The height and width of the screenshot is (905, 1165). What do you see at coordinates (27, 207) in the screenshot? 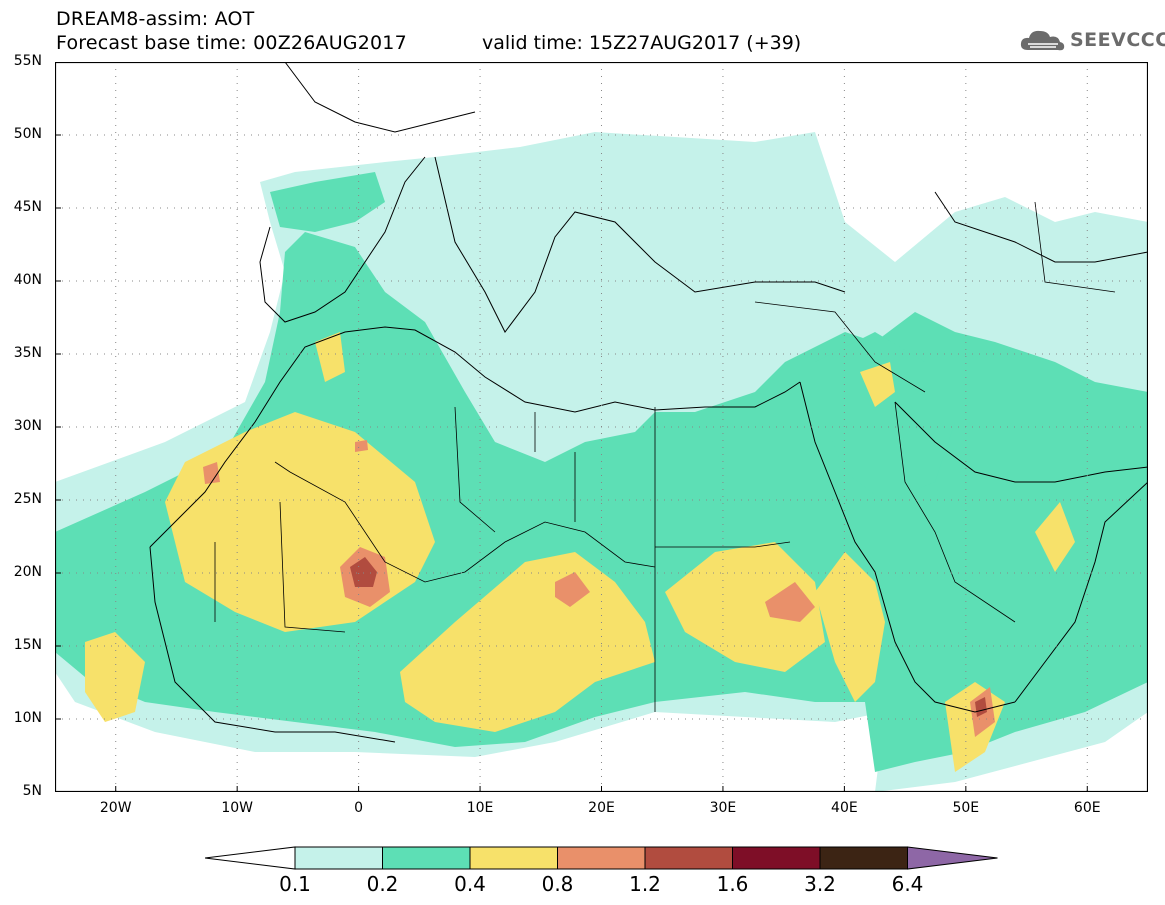
I see `lat-tick-label: 45N` at bounding box center [27, 207].